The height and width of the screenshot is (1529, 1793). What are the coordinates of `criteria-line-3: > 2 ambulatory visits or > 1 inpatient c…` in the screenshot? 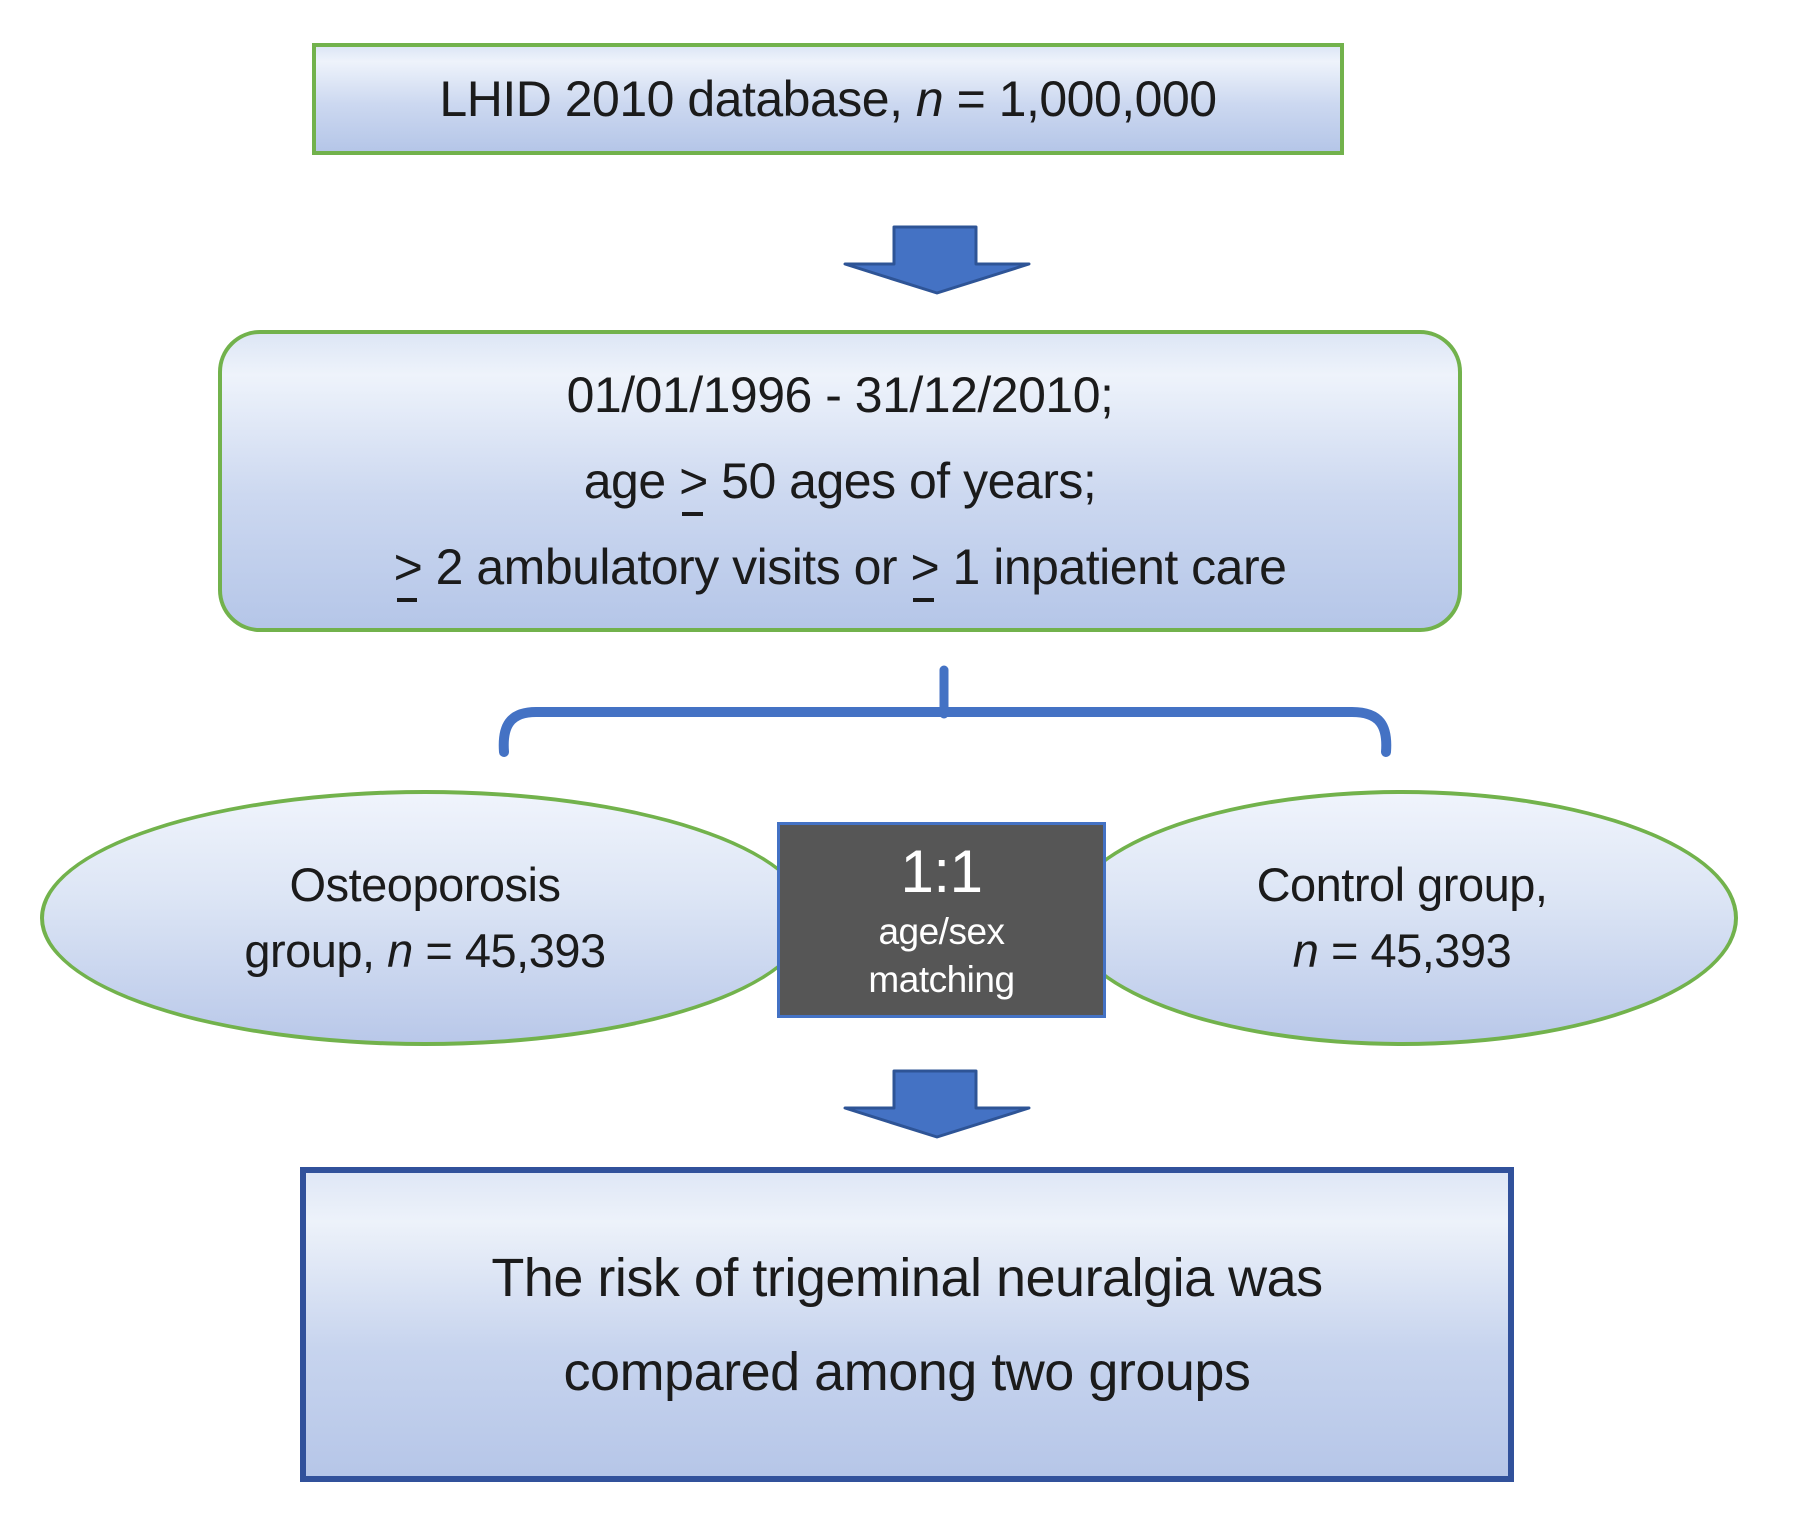 It's located at (840, 567).